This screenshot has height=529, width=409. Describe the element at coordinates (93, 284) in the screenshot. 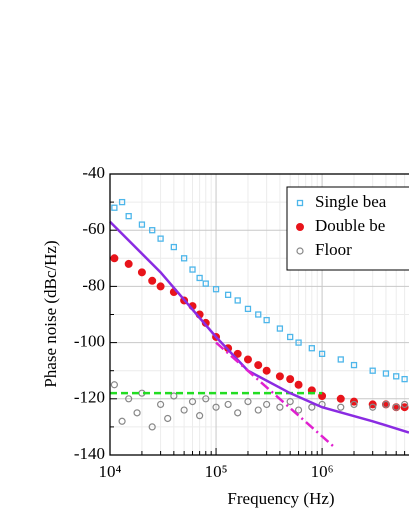

I see `y-tick-label: -80` at that location.